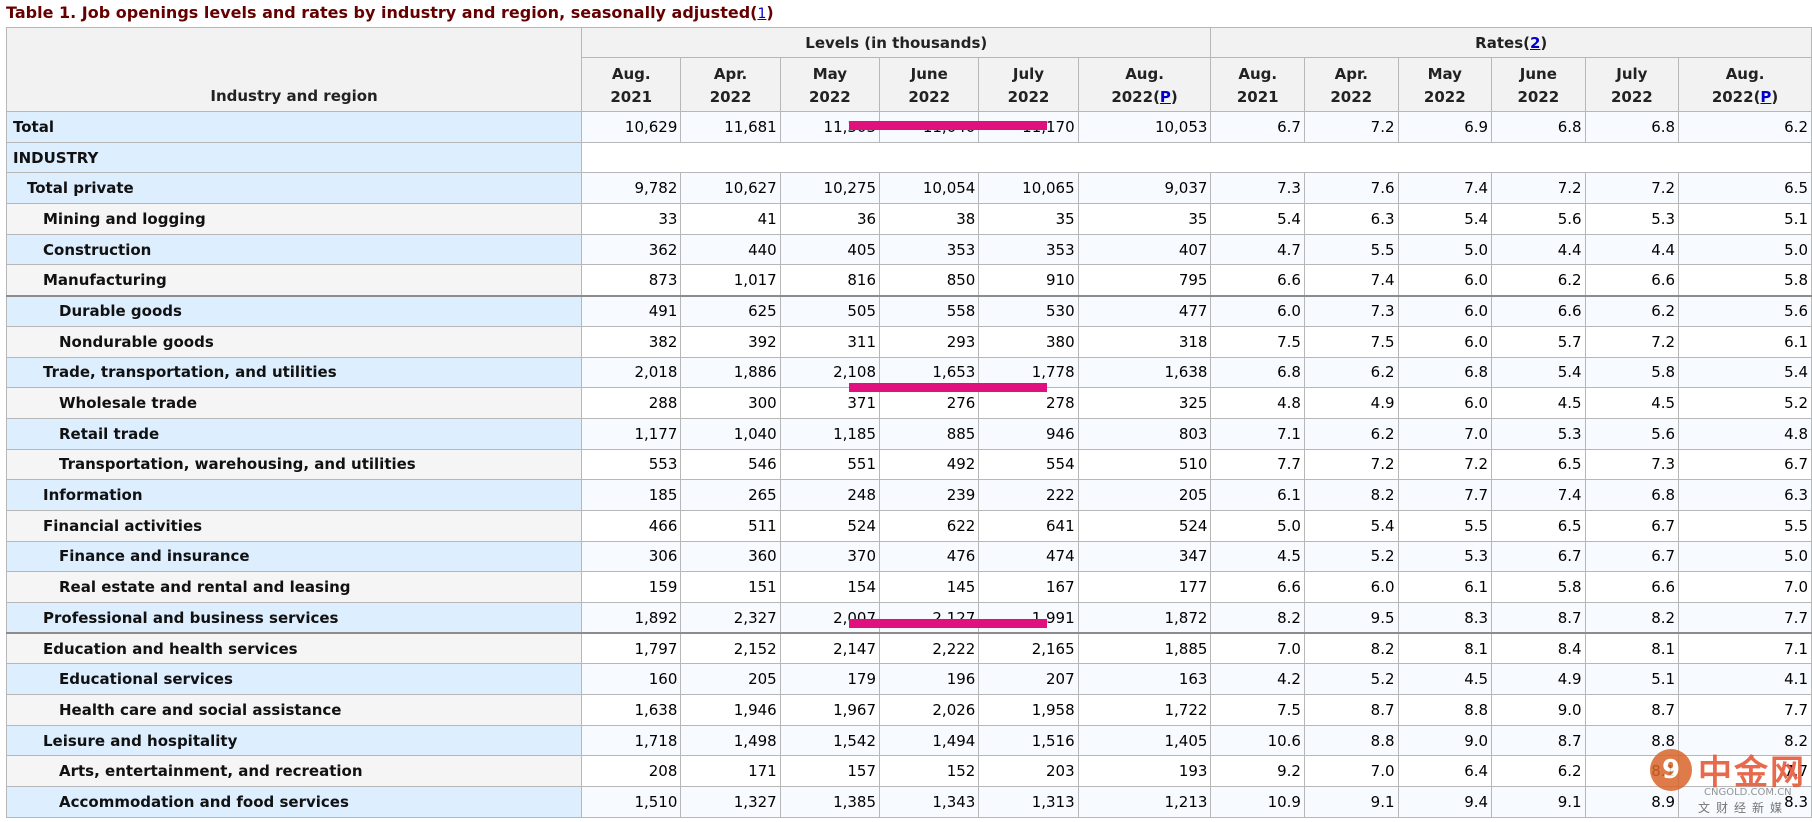 The width and height of the screenshot is (1812, 822). Describe the element at coordinates (1632, 648) in the screenshot. I see `rates-cell: 8.1` at that location.